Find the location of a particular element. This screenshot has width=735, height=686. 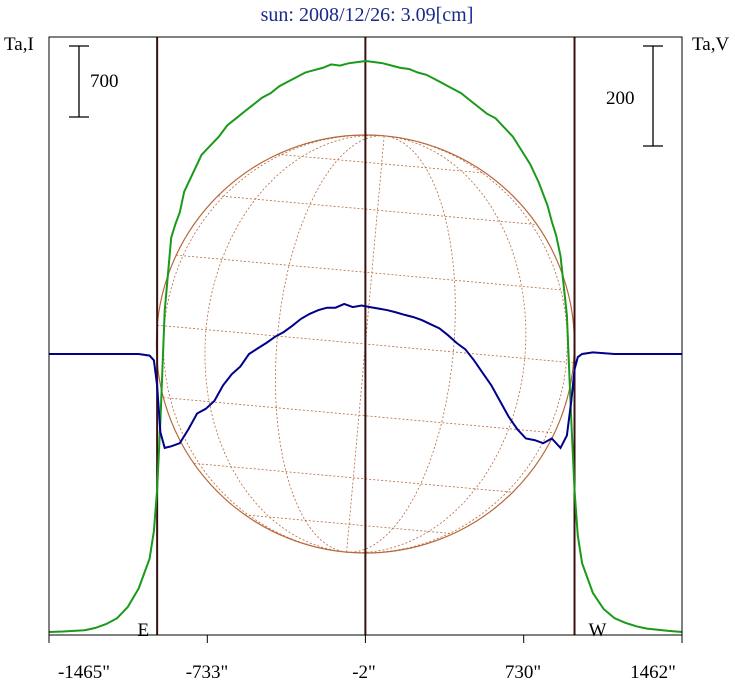

chart-title: sun: 2008/12/26: 3.09[cm] is located at coordinates (367, 15).